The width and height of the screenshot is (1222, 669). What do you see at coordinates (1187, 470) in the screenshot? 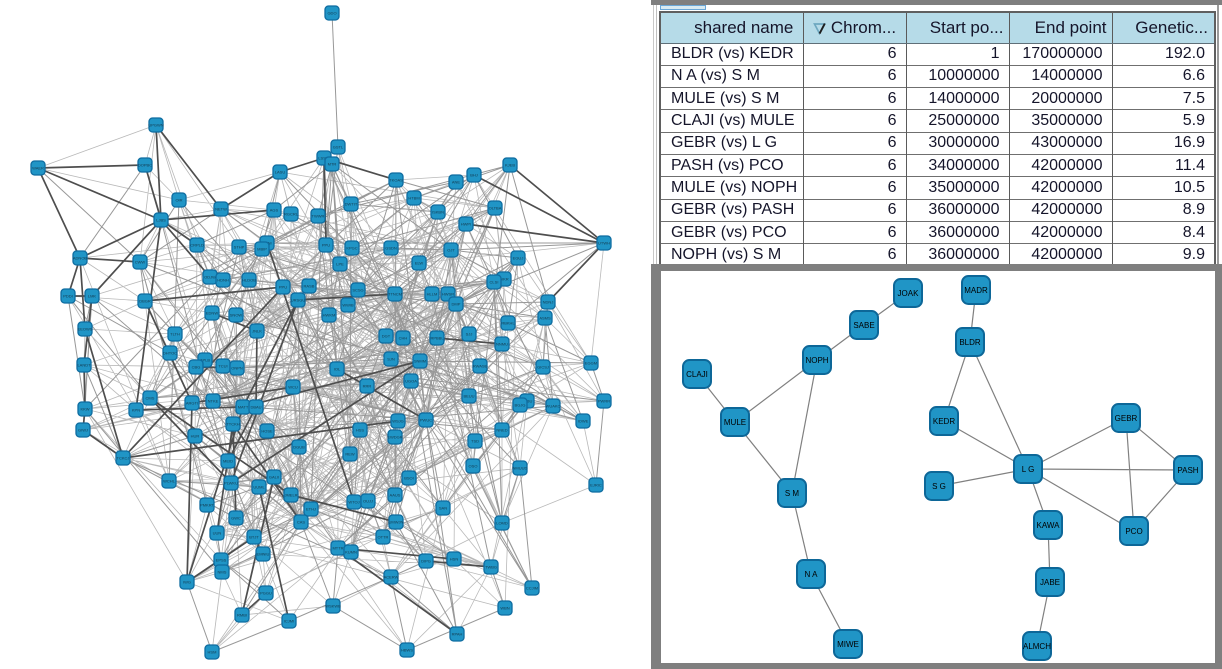
I see `svg-text: PASH` at bounding box center [1187, 470].